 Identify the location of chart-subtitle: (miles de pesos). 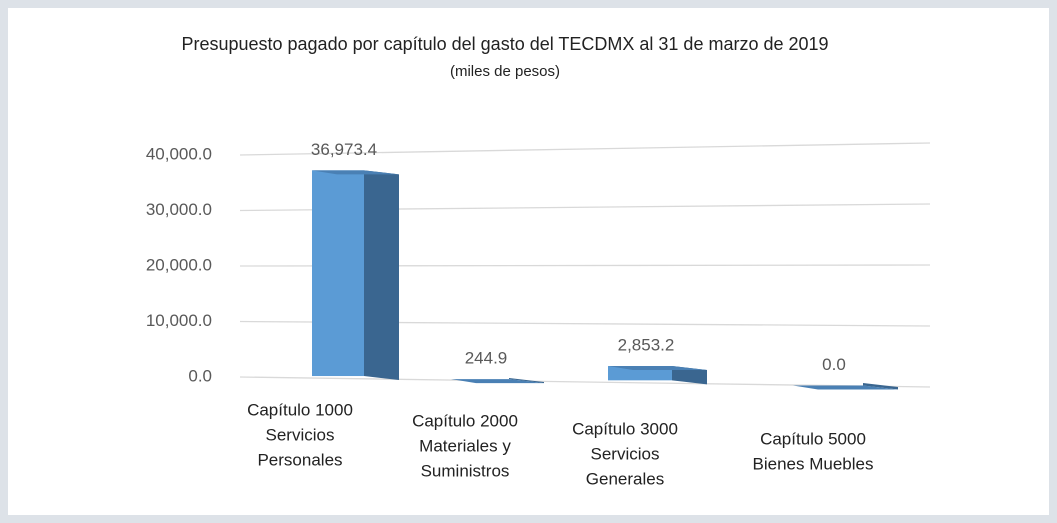
(505, 71).